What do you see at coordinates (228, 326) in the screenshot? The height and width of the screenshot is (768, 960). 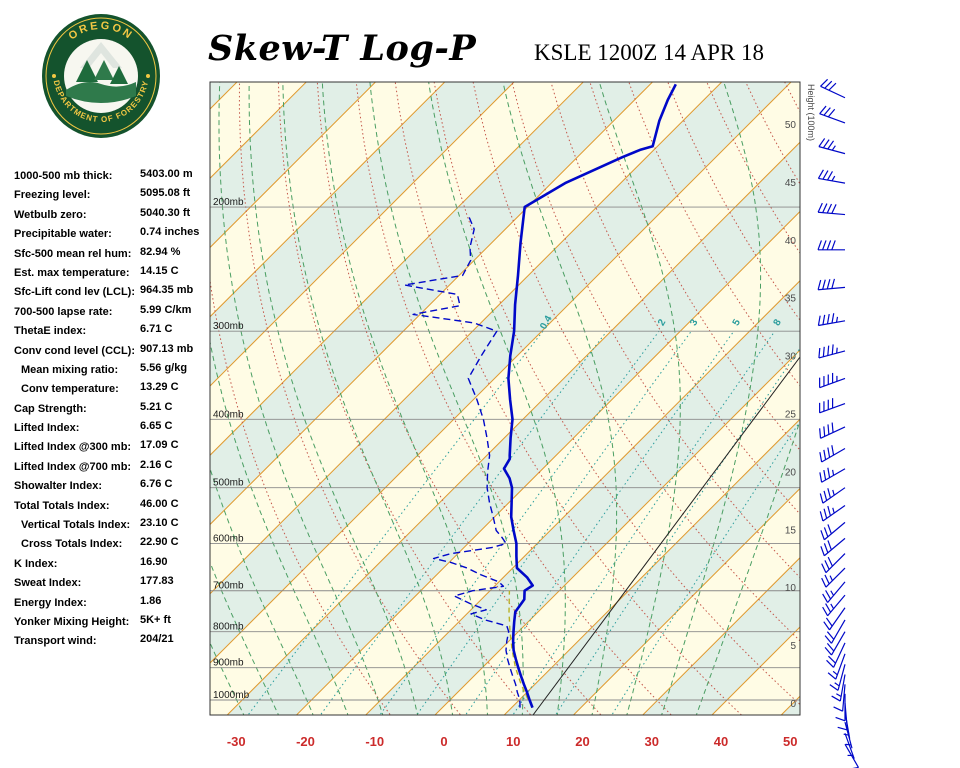 I see `pressure-label: 300mb` at bounding box center [228, 326].